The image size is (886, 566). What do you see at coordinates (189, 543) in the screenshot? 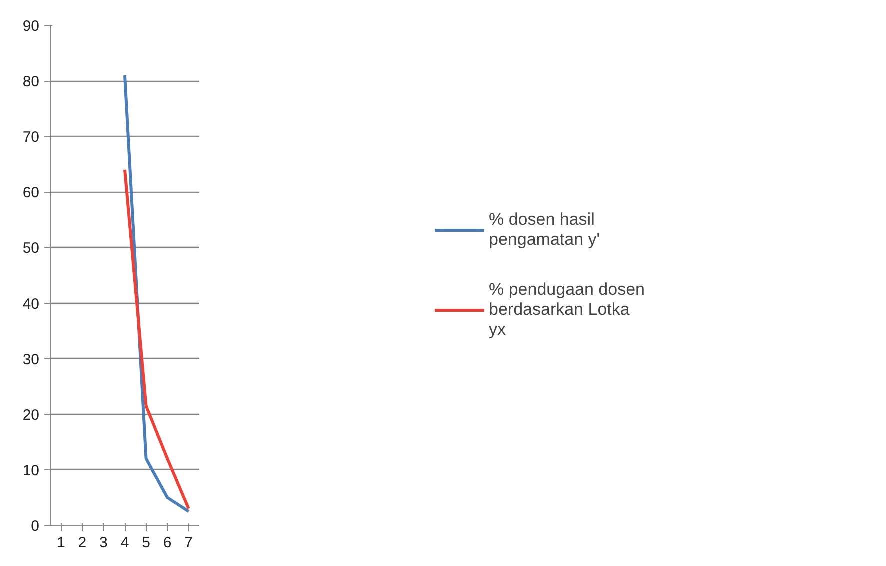
I see `x-tick-label: 7` at bounding box center [189, 543].